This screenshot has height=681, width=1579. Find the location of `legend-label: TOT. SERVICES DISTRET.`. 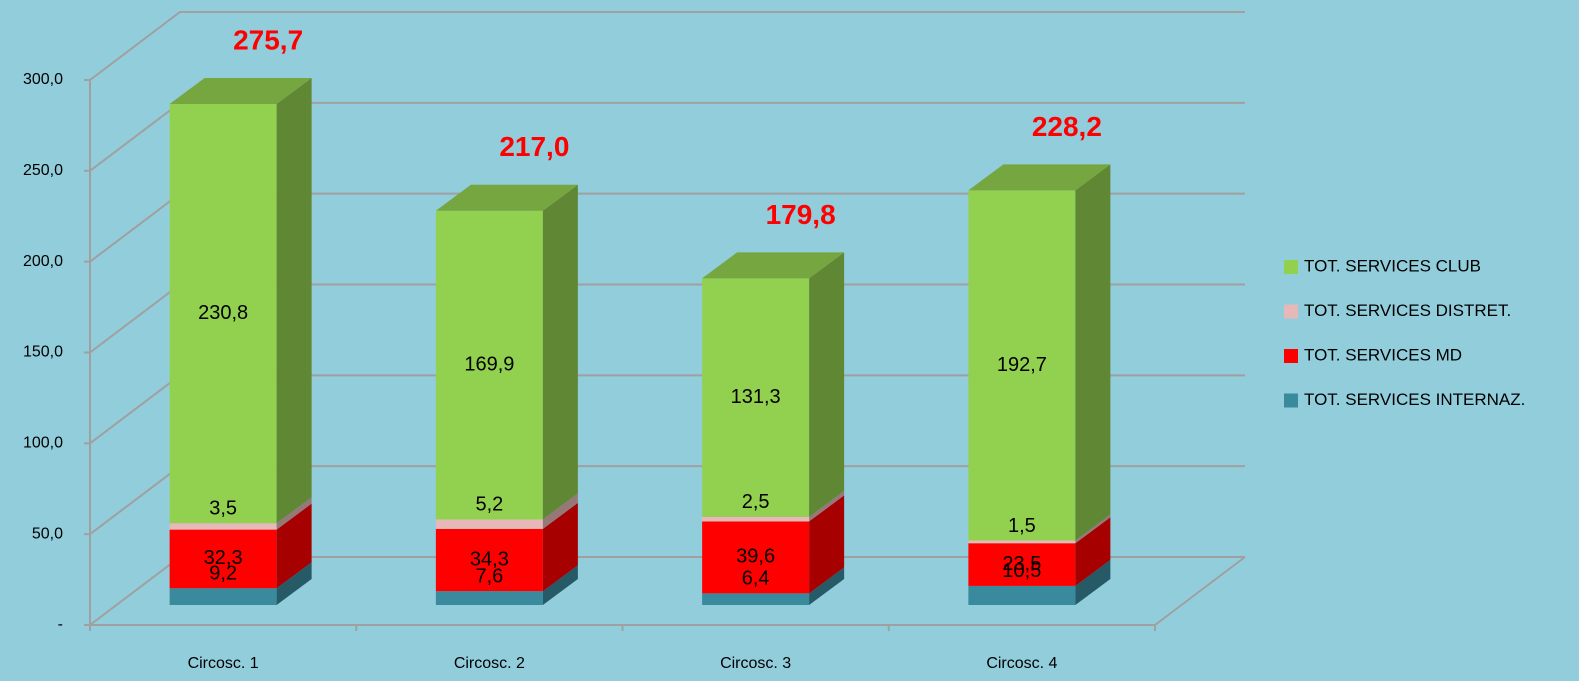

legend-label: TOT. SERVICES DISTRET. is located at coordinates (1407, 310).